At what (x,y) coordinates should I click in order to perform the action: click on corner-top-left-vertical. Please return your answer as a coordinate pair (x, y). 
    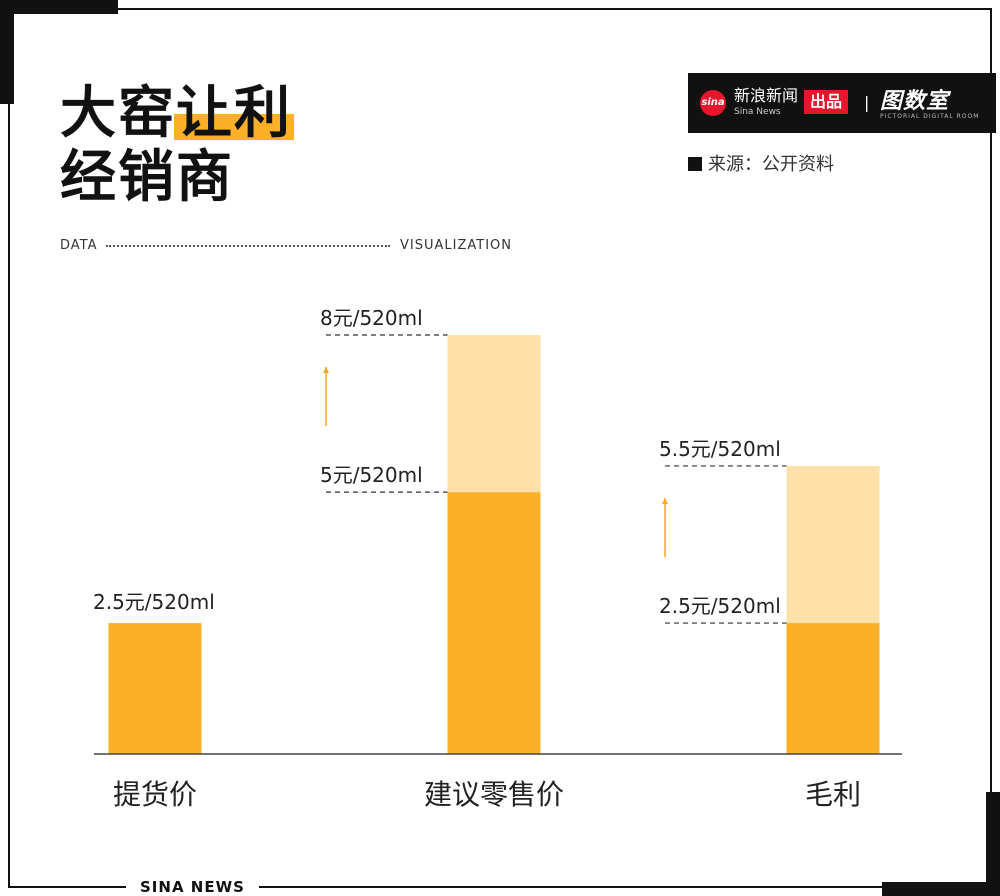
    Looking at the image, I should click on (7, 52).